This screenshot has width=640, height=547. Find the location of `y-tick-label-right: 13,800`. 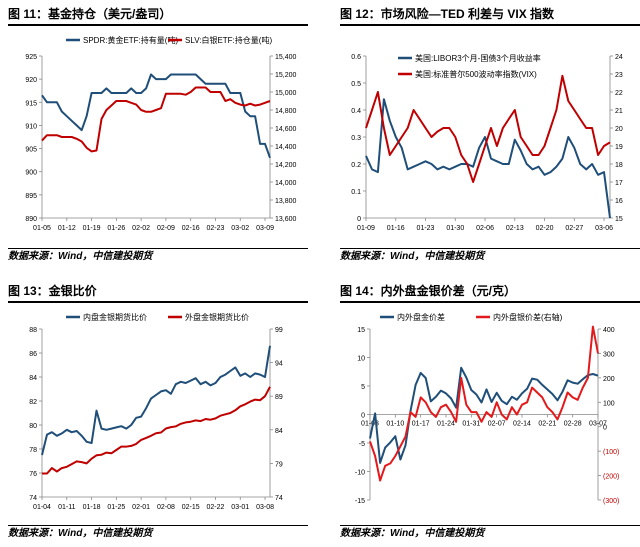

y-tick-label-right: 13,800 is located at coordinates (286, 201).